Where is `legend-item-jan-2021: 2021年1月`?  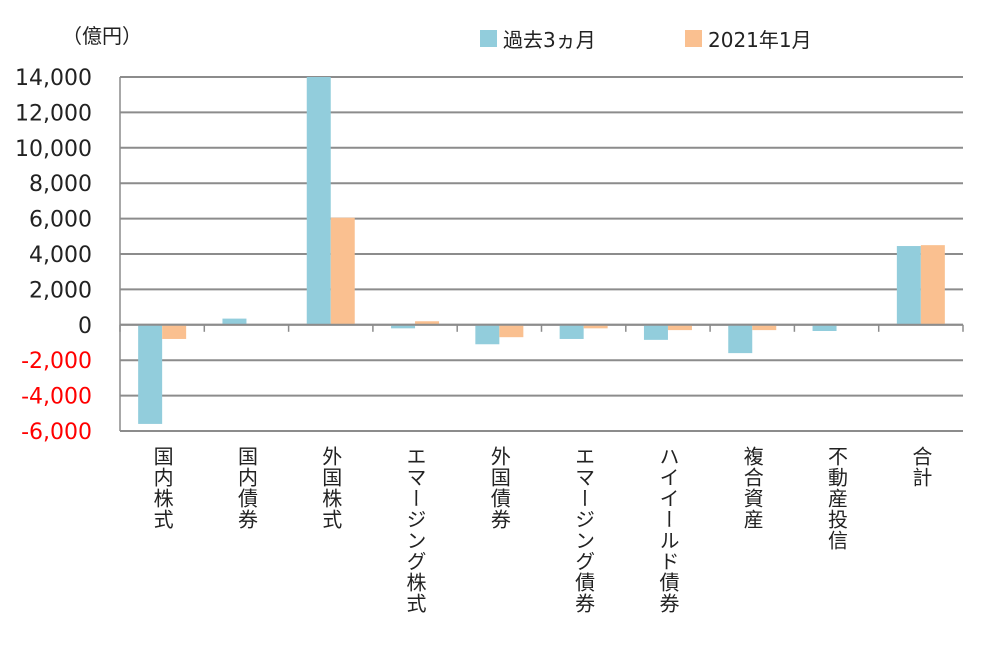 legend-item-jan-2021: 2021年1月 is located at coordinates (748, 38).